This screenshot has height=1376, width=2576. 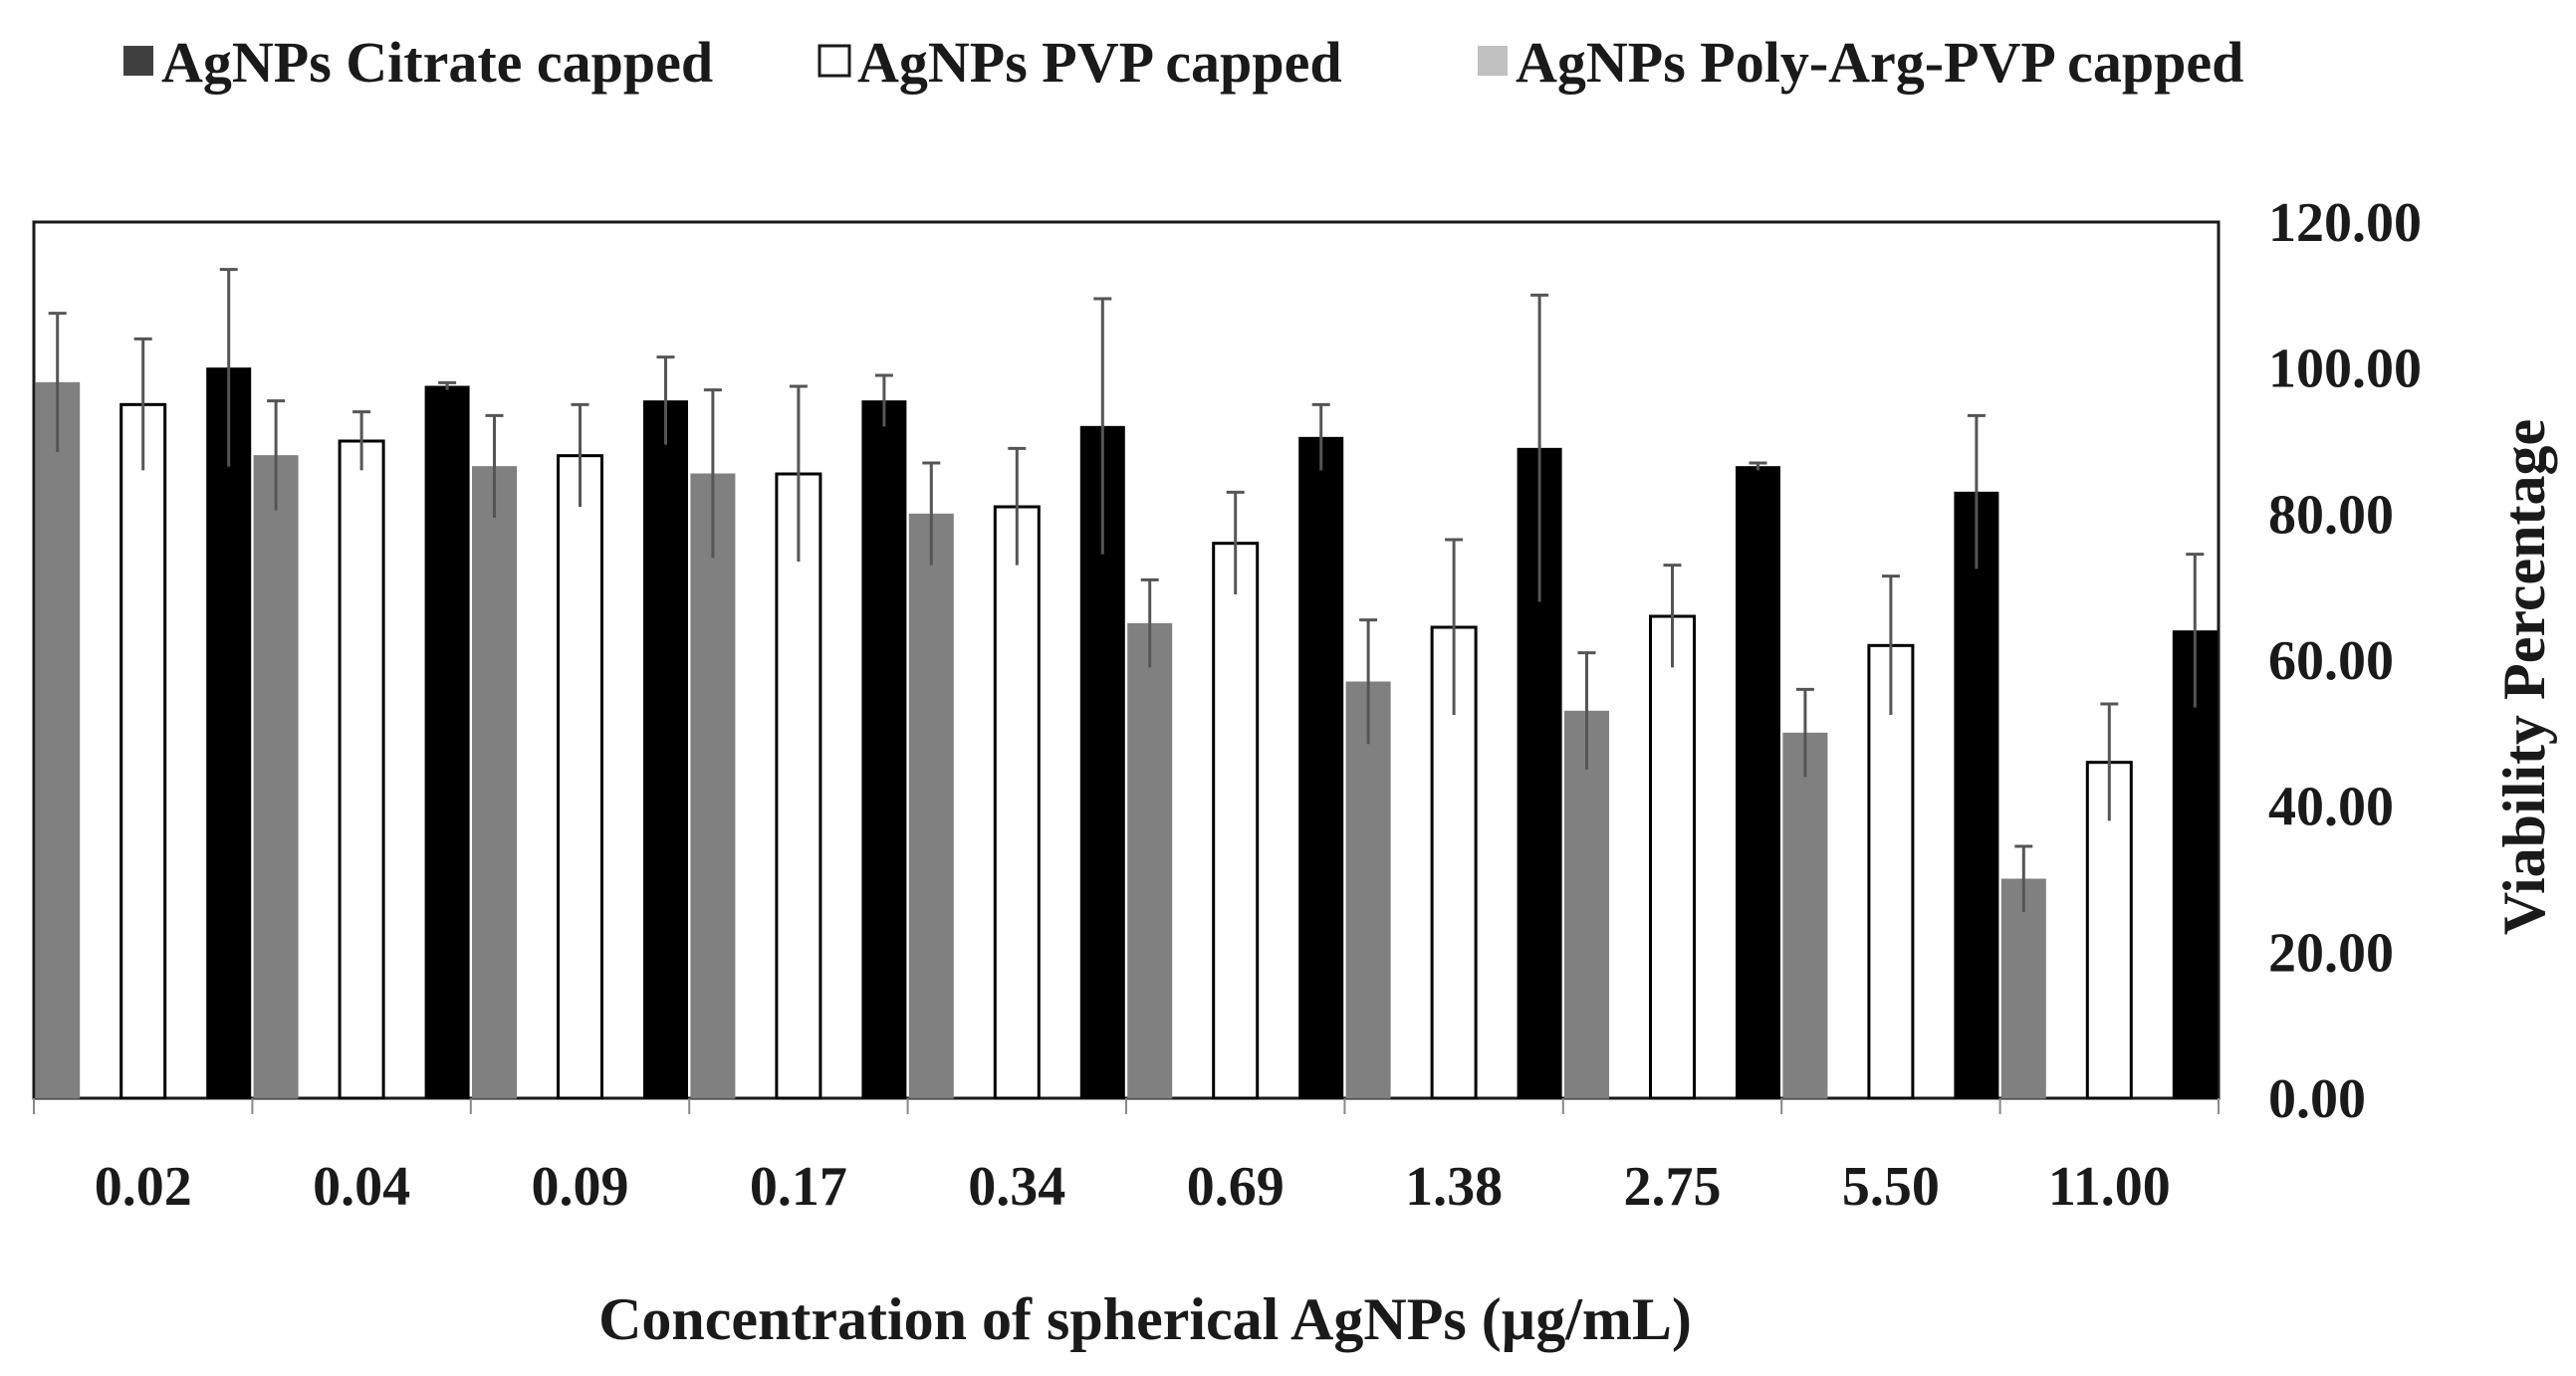 What do you see at coordinates (1099, 62) in the screenshot?
I see `legend-label: AgNPs PVP capped` at bounding box center [1099, 62].